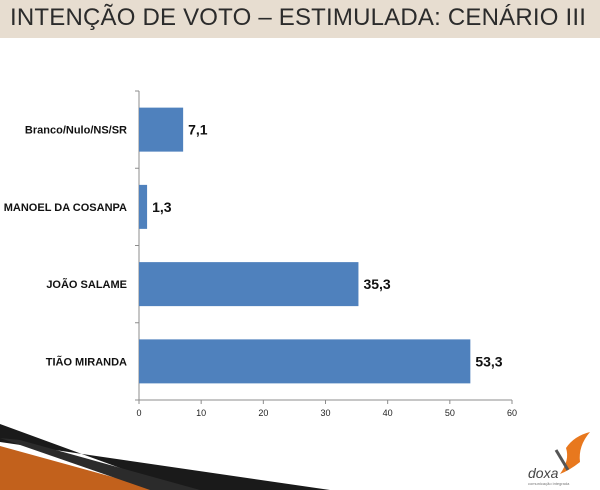 Image resolution: width=600 pixels, height=490 pixels. I want to click on category-label: Branco/Nulo/NS/SR, so click(76, 131).